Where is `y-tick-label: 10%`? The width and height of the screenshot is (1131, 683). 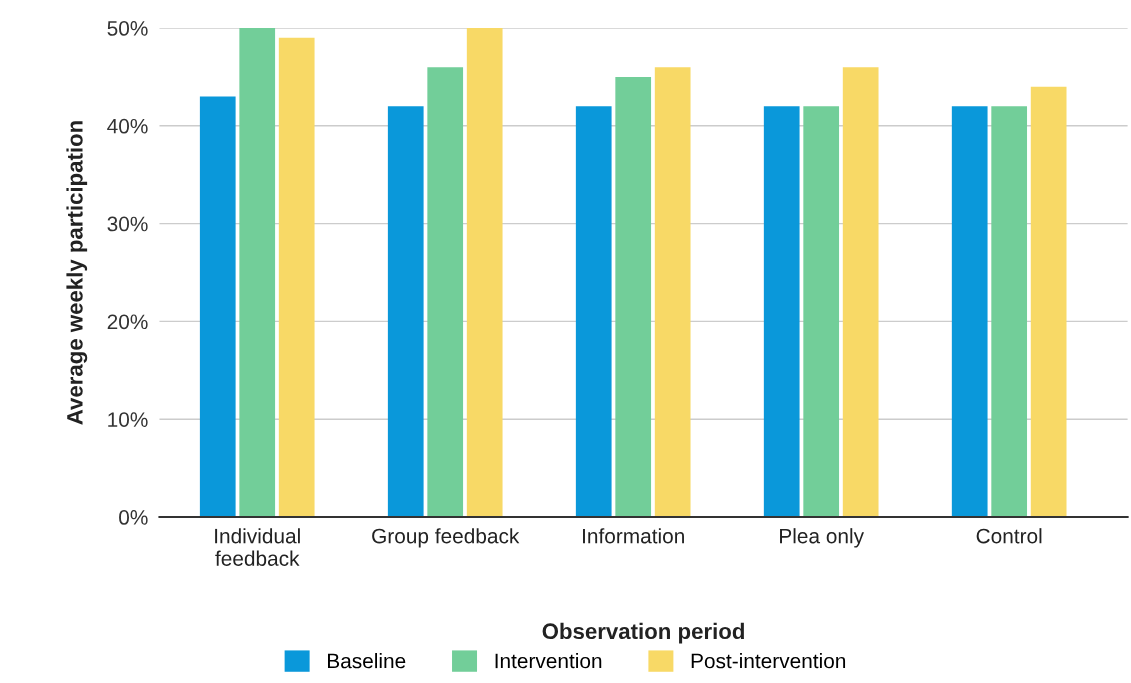
y-tick-label: 10% is located at coordinates (128, 419).